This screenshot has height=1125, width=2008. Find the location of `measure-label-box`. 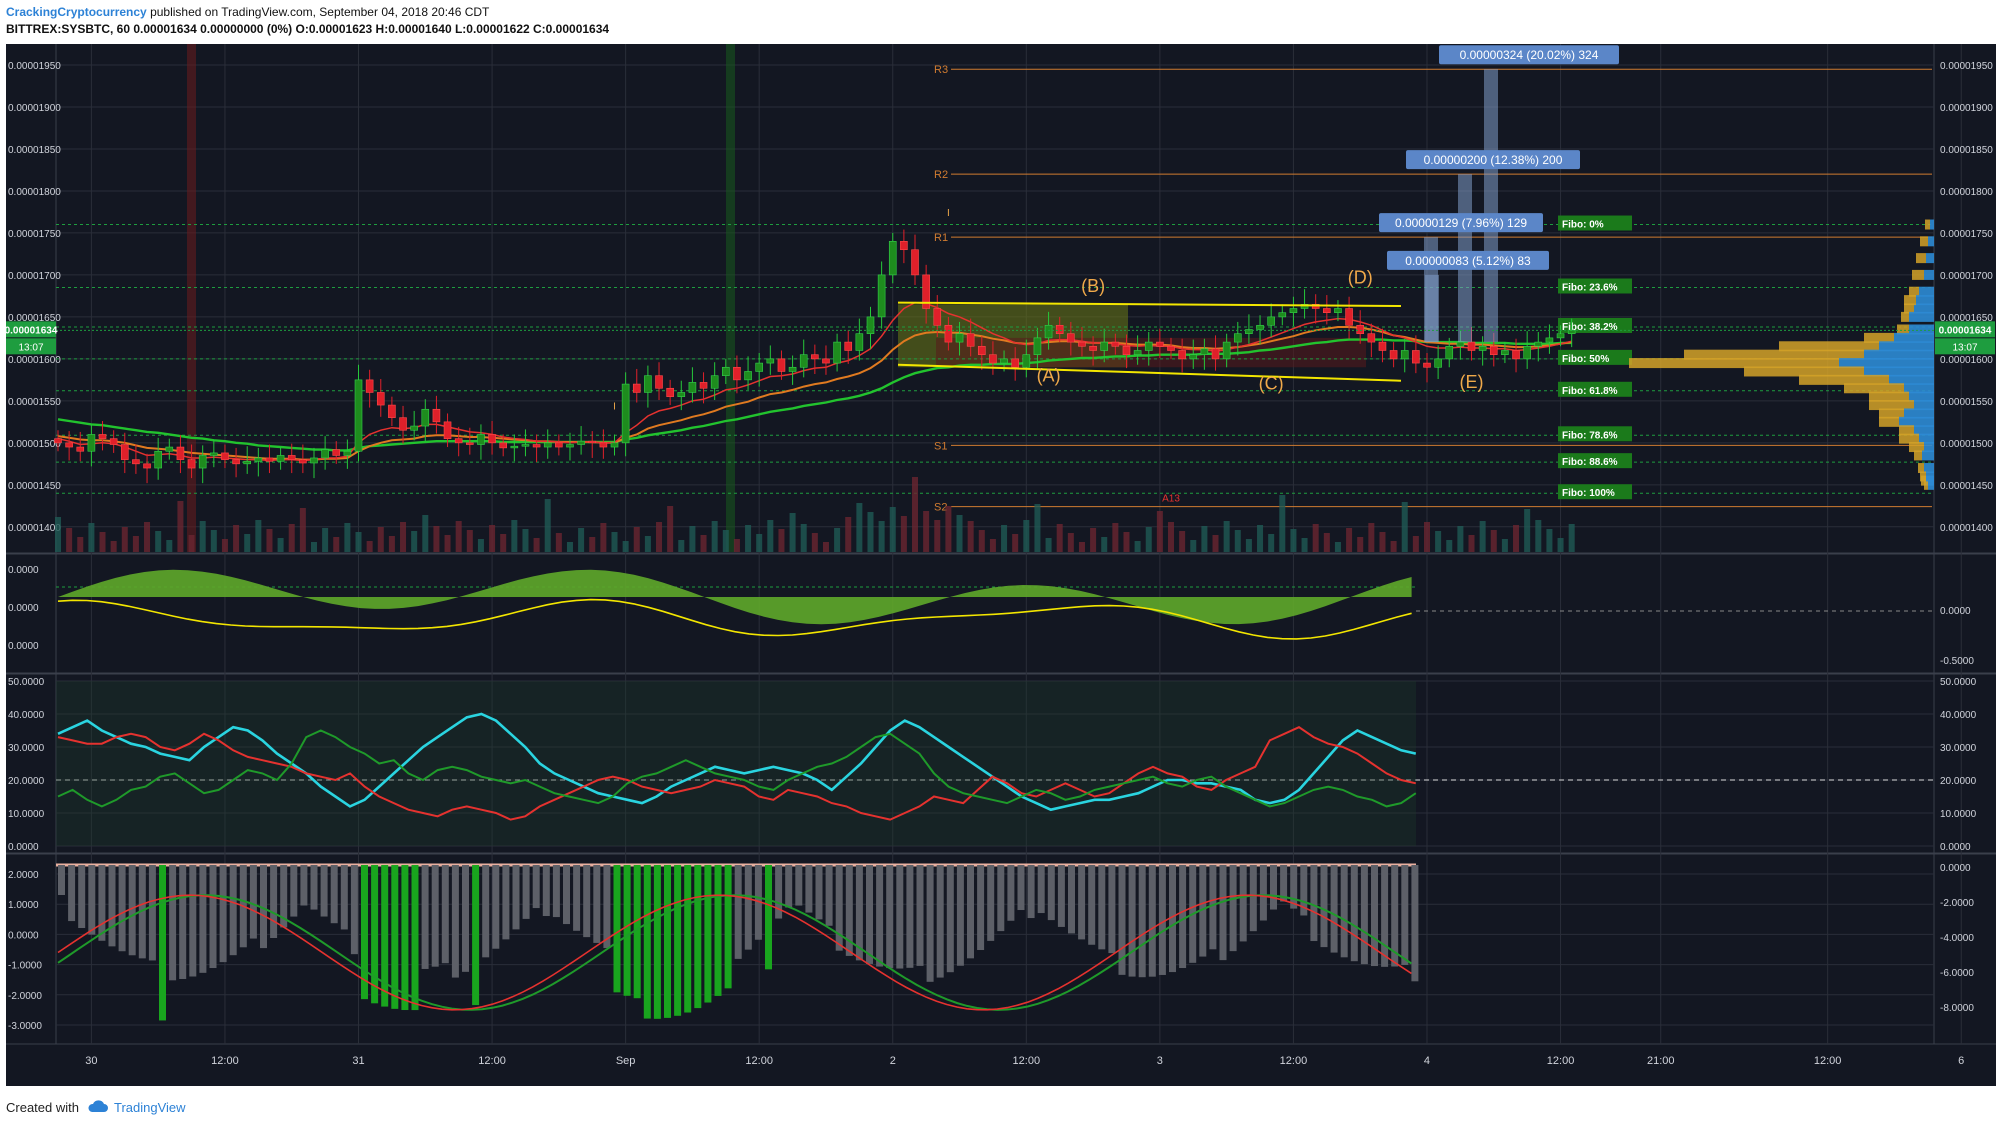

measure-label-box is located at coordinates (1461, 223).